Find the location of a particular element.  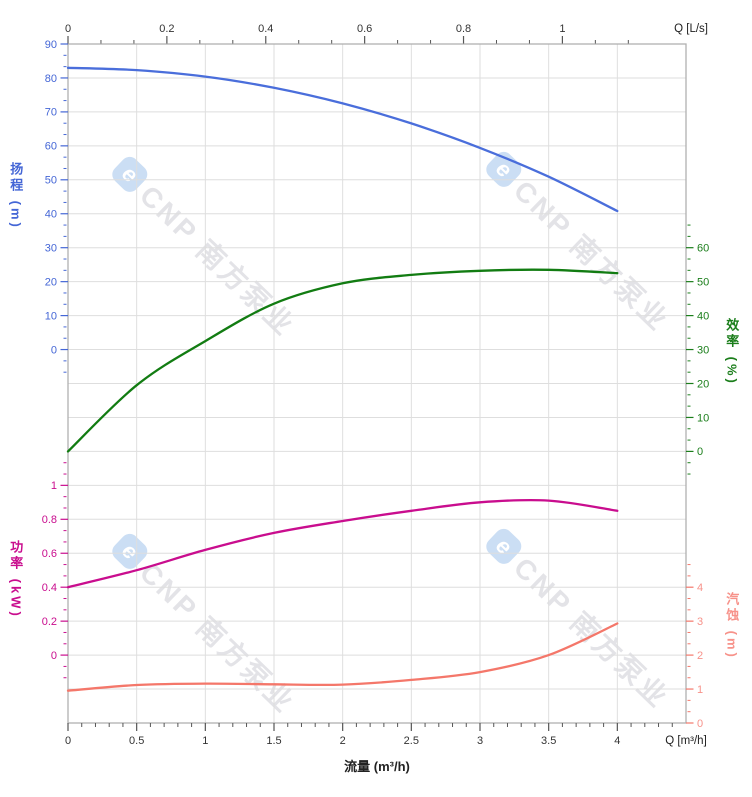

bottom-axis: 0 0.5 1 1.5 2 2.5 3 3.5 4 Q [m³/h] is located at coordinates (386, 735).